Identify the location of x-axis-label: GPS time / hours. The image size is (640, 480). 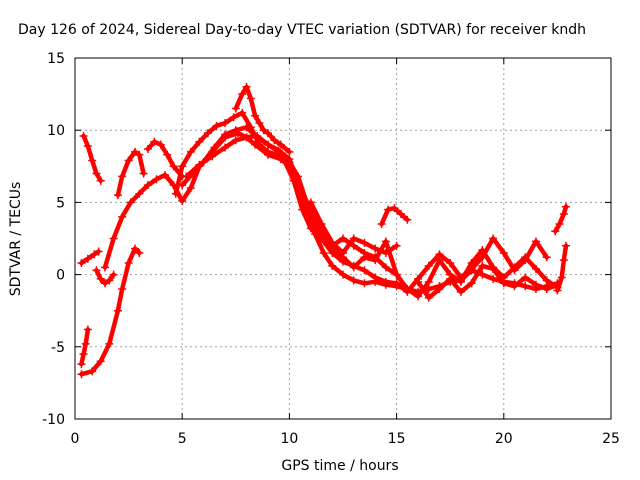
(339, 466).